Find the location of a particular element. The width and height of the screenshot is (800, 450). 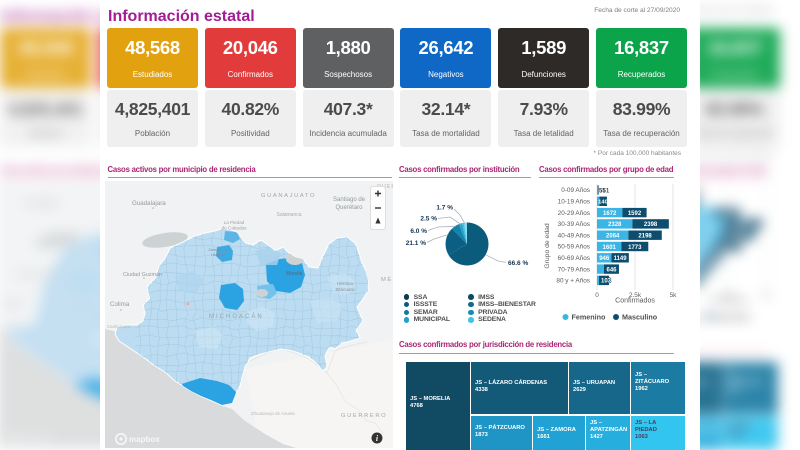

svg-text: 66.6 % is located at coordinates (518, 263).